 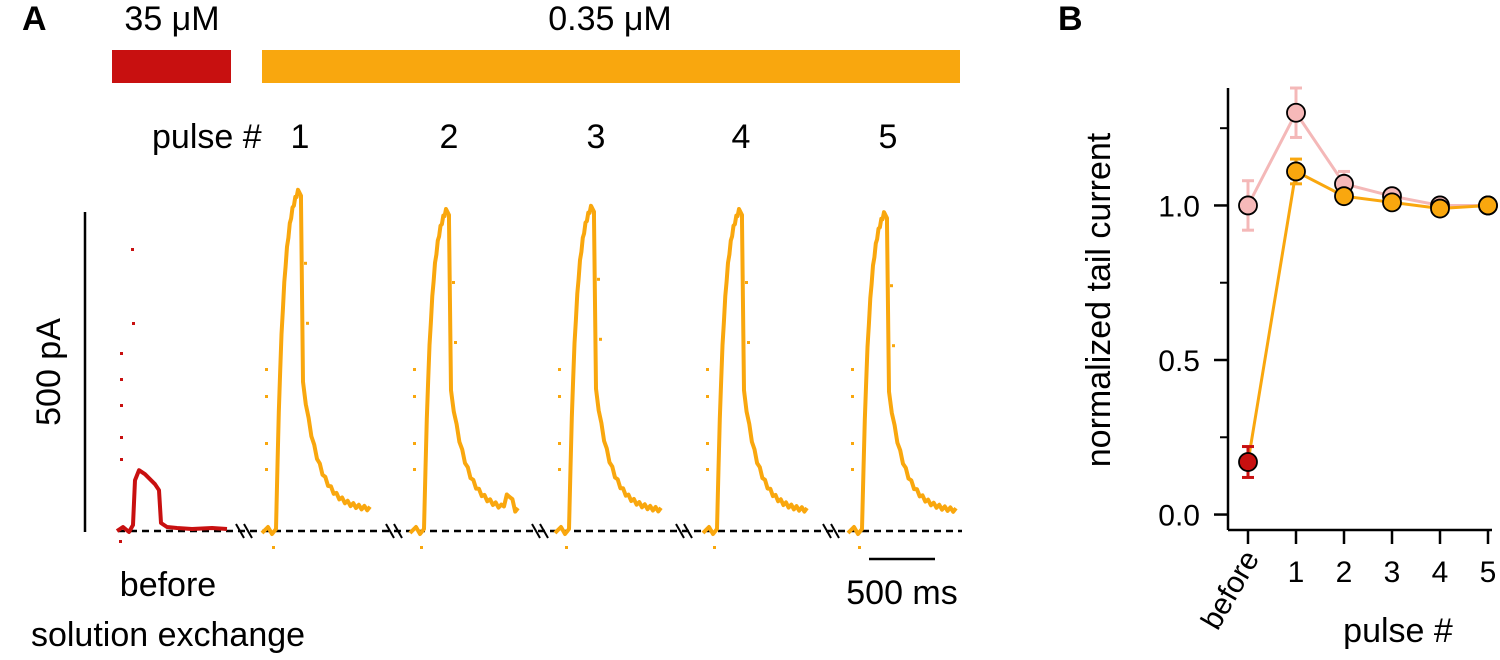 I want to click on panel-b-label: B, so click(x=1070, y=19).